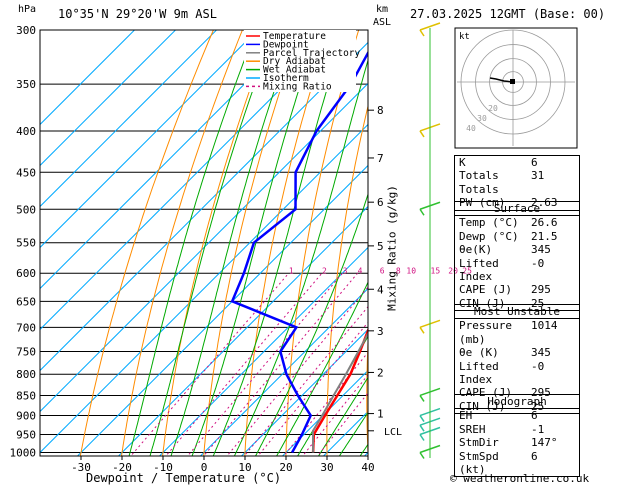  Describe the element at coordinates (294, 36) in the screenshot. I see `legend-entry: Temperature` at that location.